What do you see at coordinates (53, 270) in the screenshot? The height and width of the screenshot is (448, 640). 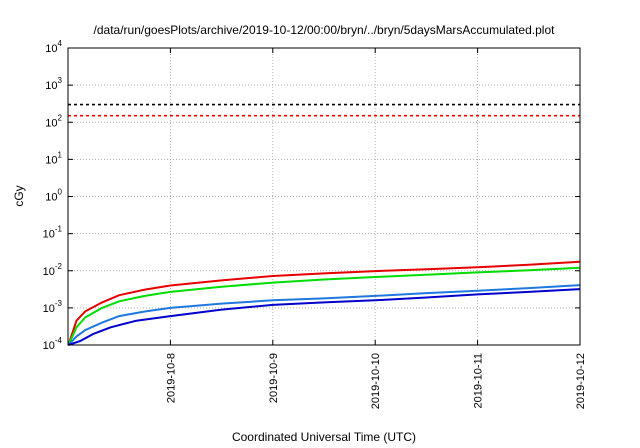 I see `y-tick-label: 10⁻²` at bounding box center [53, 270].